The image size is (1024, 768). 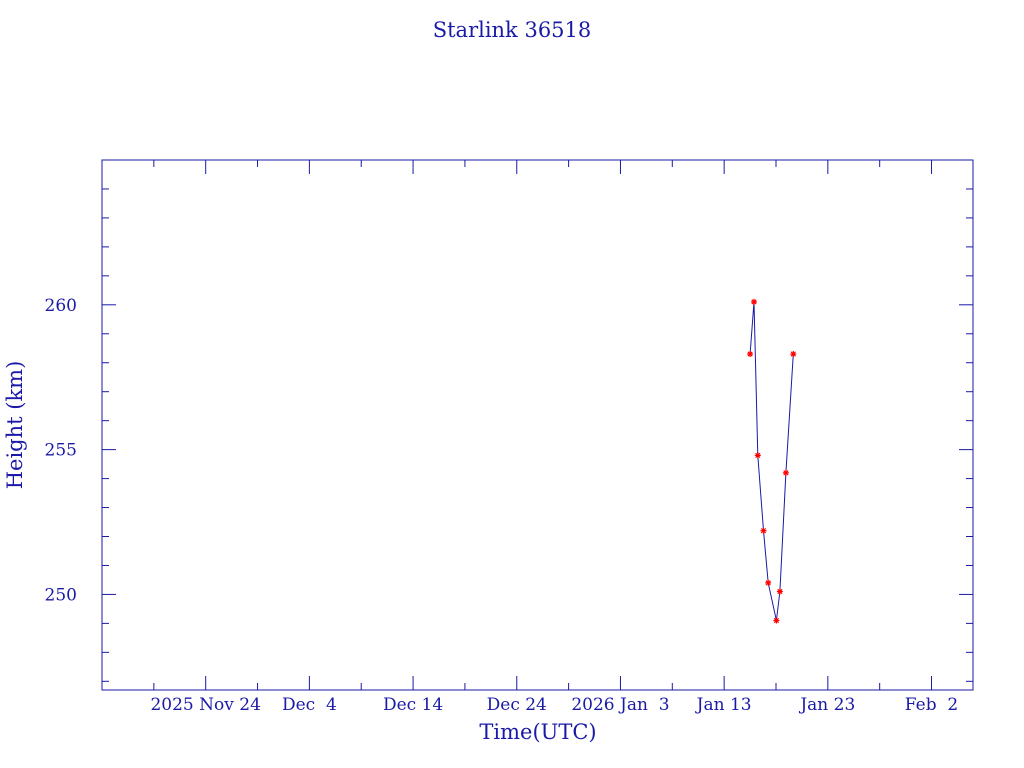 What do you see at coordinates (413, 705) in the screenshot?
I see `x-tick-label: Dec 14` at bounding box center [413, 705].